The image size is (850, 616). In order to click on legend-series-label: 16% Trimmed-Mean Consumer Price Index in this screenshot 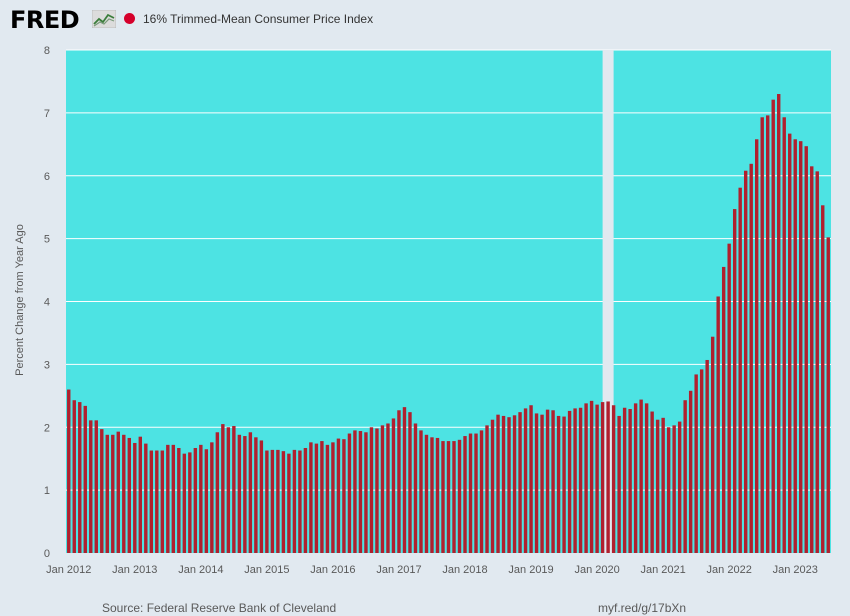, I will do `click(258, 19)`.